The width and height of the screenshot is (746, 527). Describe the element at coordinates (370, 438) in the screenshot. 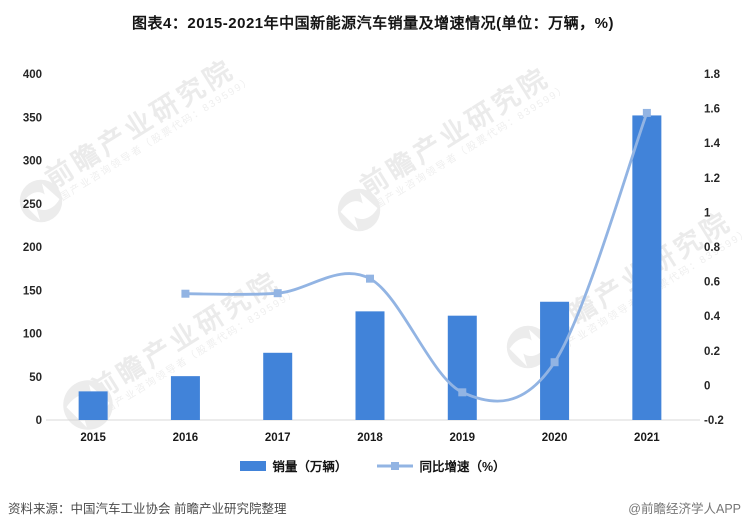

I see `x-axis-label-2018: 2018` at that location.